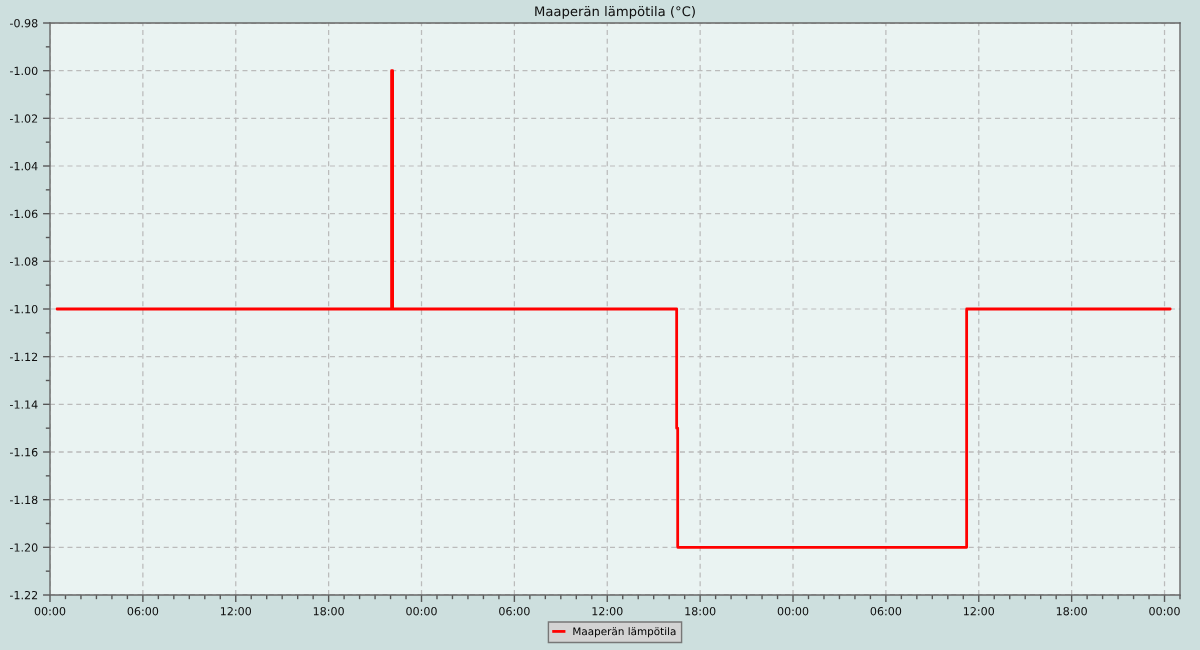 The image size is (1200, 650). I want to click on y-tick-label: -1.08, so click(23, 261).